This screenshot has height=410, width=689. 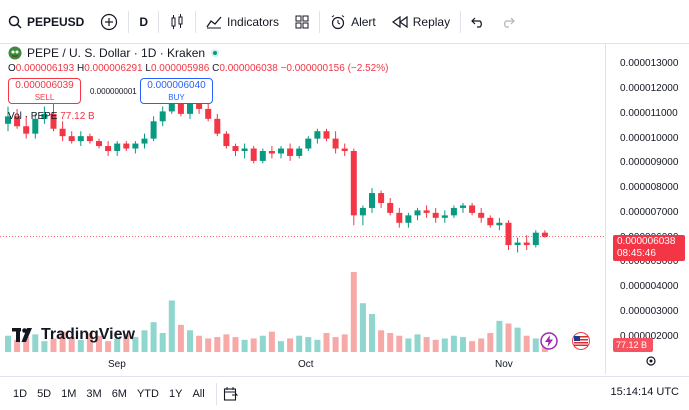 What do you see at coordinates (177, 22) in the screenshot?
I see `chart-type-button` at bounding box center [177, 22].